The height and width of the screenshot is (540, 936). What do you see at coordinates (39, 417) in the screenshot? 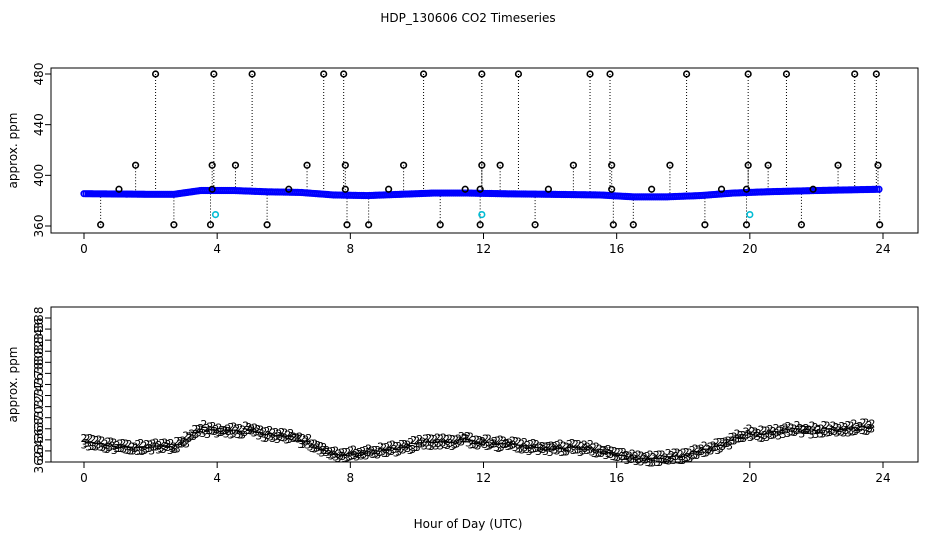
I see `y-tick-label: 370` at bounding box center [39, 417].